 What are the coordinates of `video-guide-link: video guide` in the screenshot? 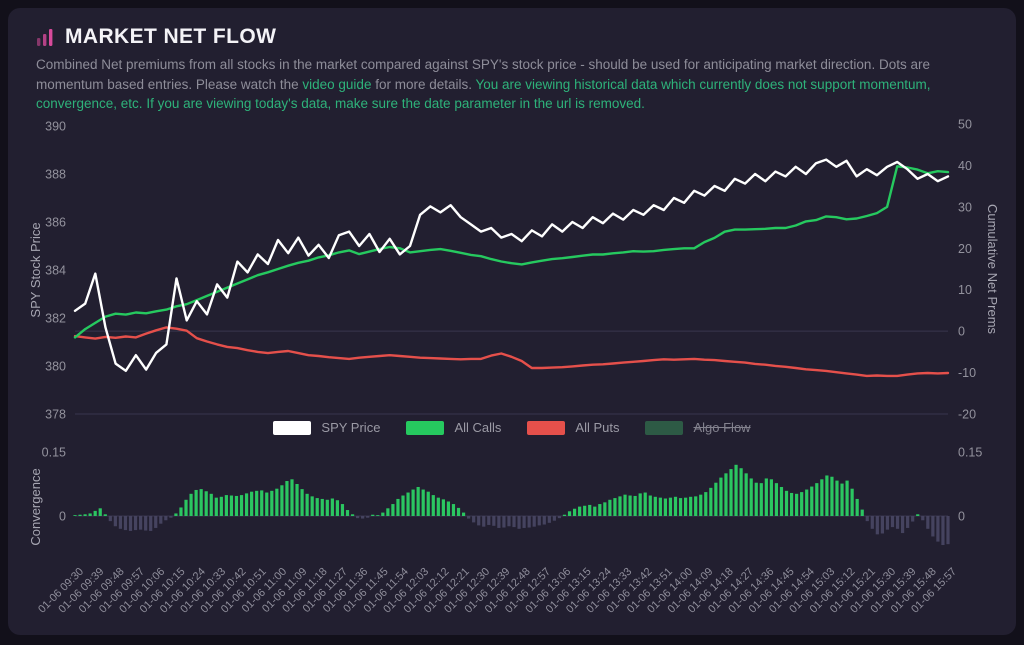 It's located at (337, 84).